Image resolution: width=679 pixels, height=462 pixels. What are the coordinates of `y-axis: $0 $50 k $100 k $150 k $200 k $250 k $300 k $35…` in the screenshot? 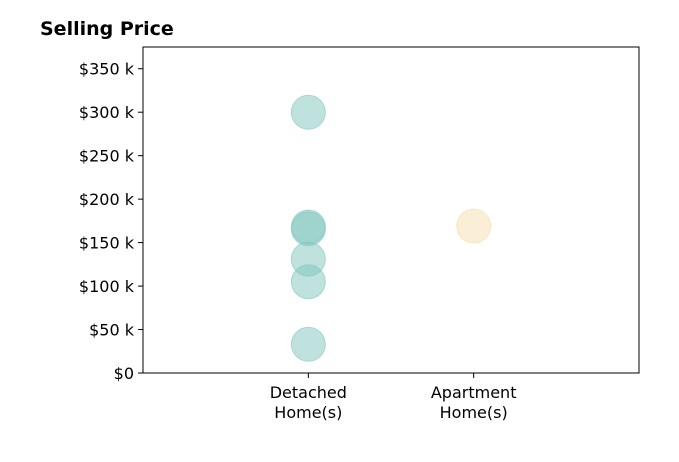 It's located at (111, 221).